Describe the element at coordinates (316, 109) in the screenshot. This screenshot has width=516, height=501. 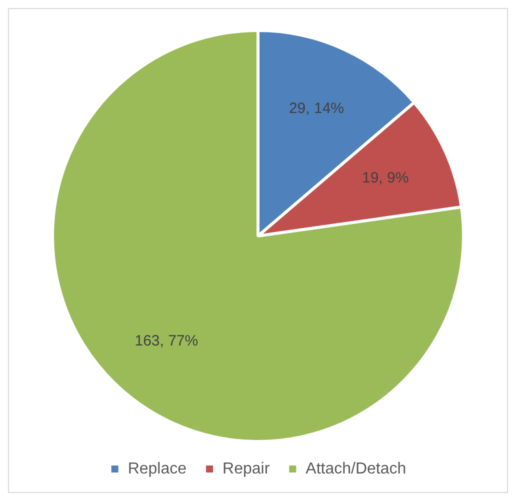
I see `data-label: 29, 14%` at that location.